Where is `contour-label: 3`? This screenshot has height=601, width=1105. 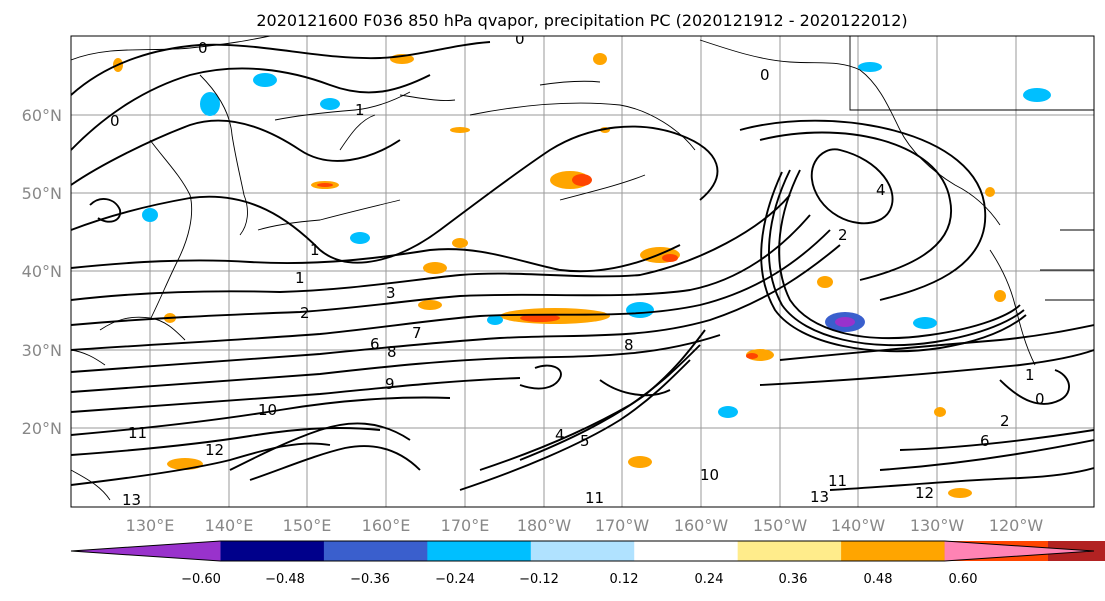 contour-label: 3 is located at coordinates (391, 293).